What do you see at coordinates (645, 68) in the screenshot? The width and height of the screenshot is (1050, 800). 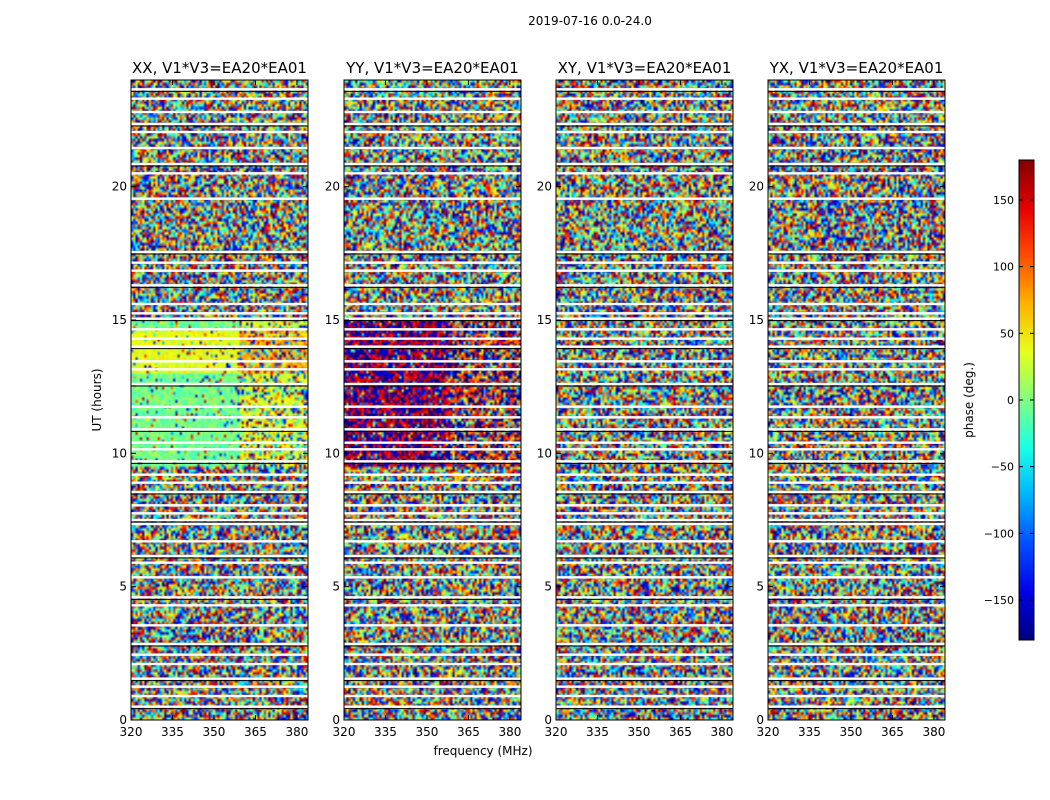 I see `panel-title: XY, V1*V3=EA20*EA01` at bounding box center [645, 68].